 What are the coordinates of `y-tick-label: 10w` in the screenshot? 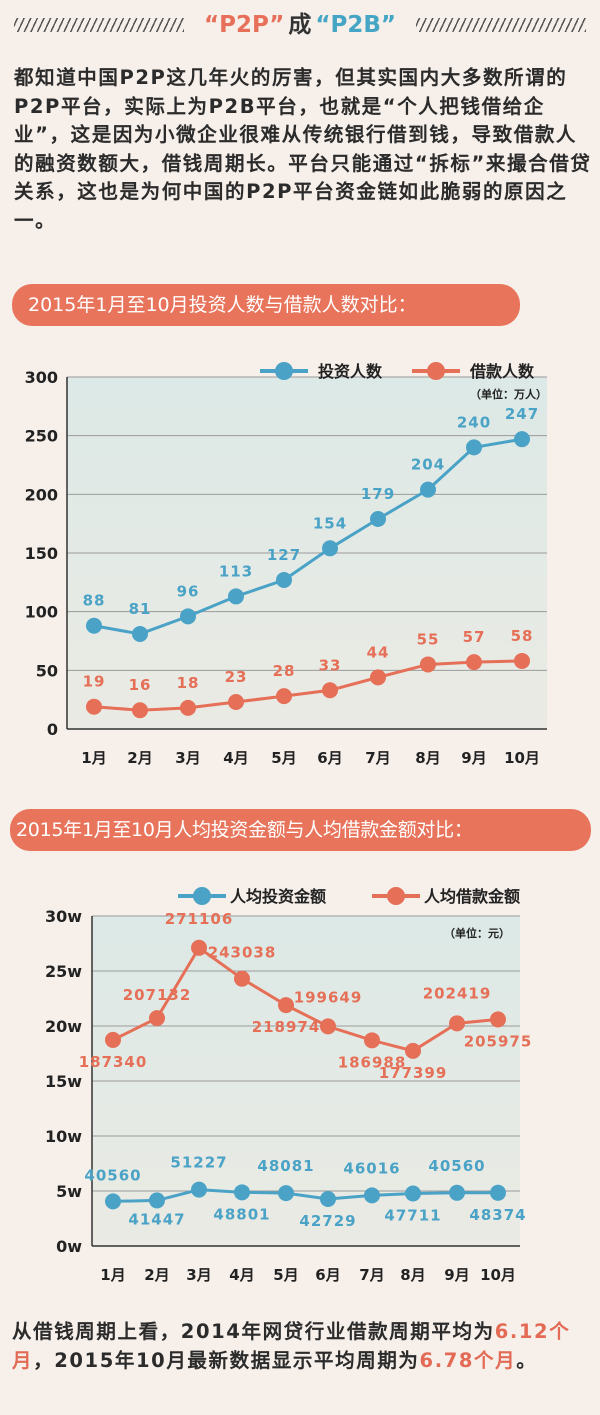 It's located at (63, 1136).